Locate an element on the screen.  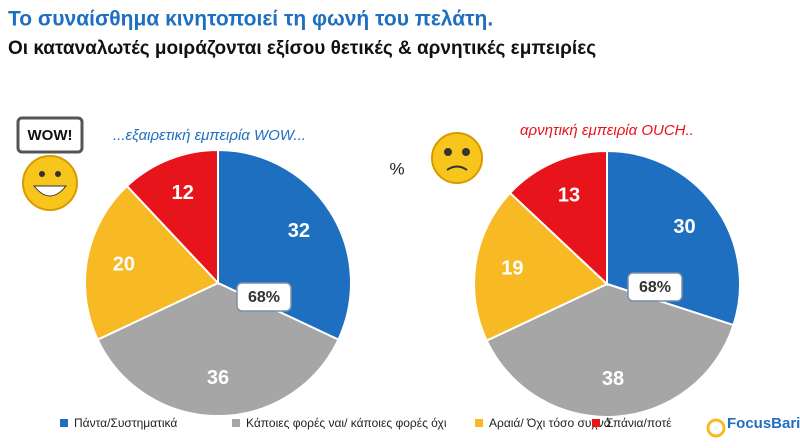
logo: FocusBari is located at coordinates (753, 426).